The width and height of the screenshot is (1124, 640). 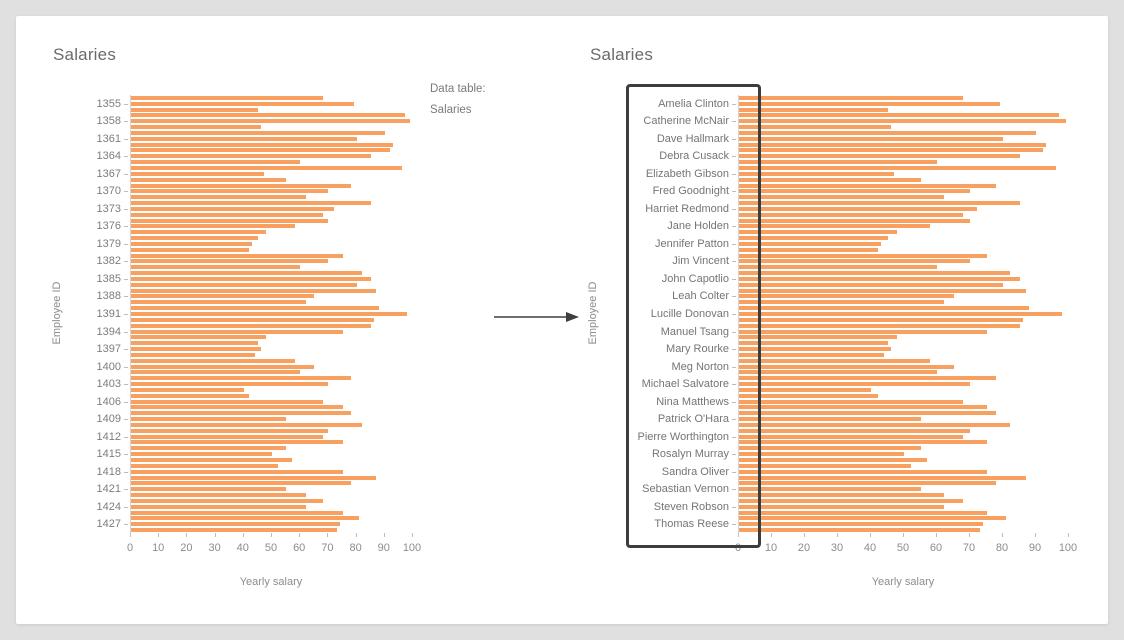 What do you see at coordinates (458, 89) in the screenshot?
I see `data-table-label: Data table:` at bounding box center [458, 89].